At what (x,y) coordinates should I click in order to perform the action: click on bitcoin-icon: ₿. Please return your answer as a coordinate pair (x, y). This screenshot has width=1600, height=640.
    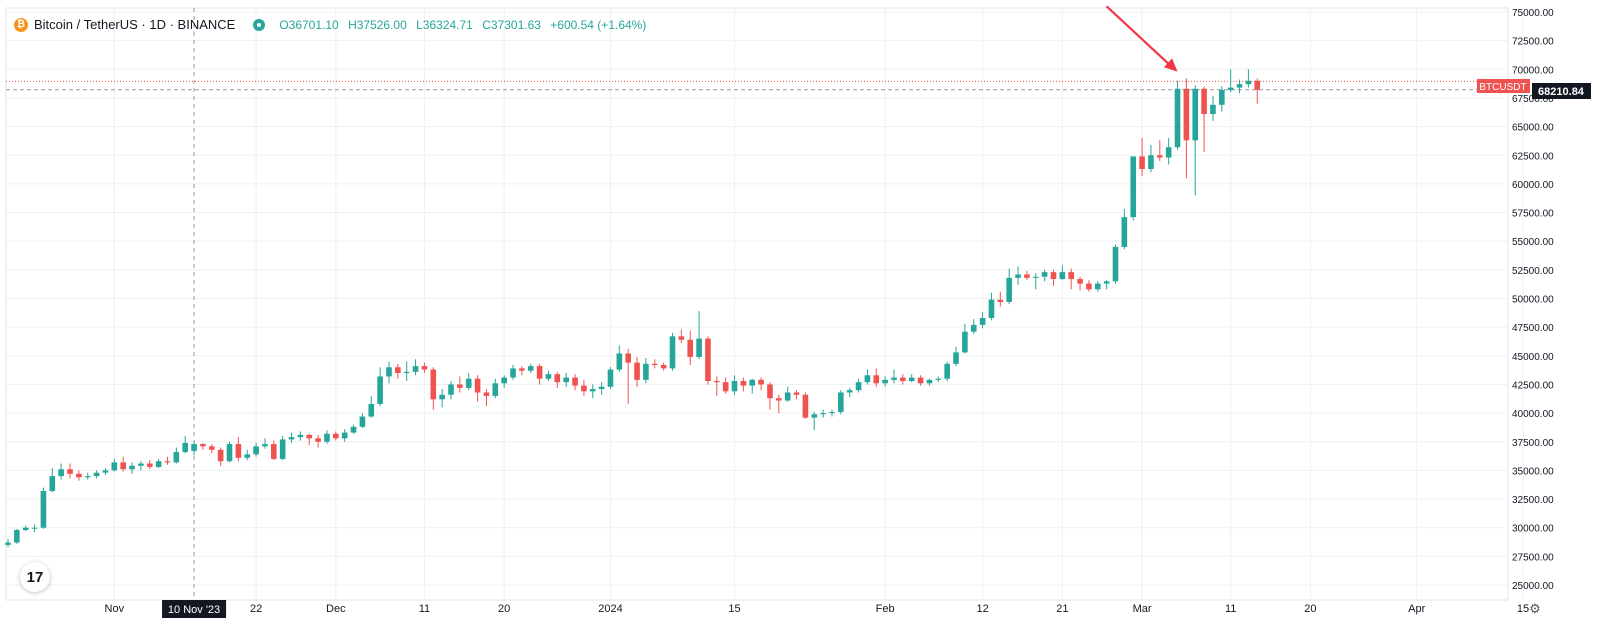
    Looking at the image, I should click on (21, 24).